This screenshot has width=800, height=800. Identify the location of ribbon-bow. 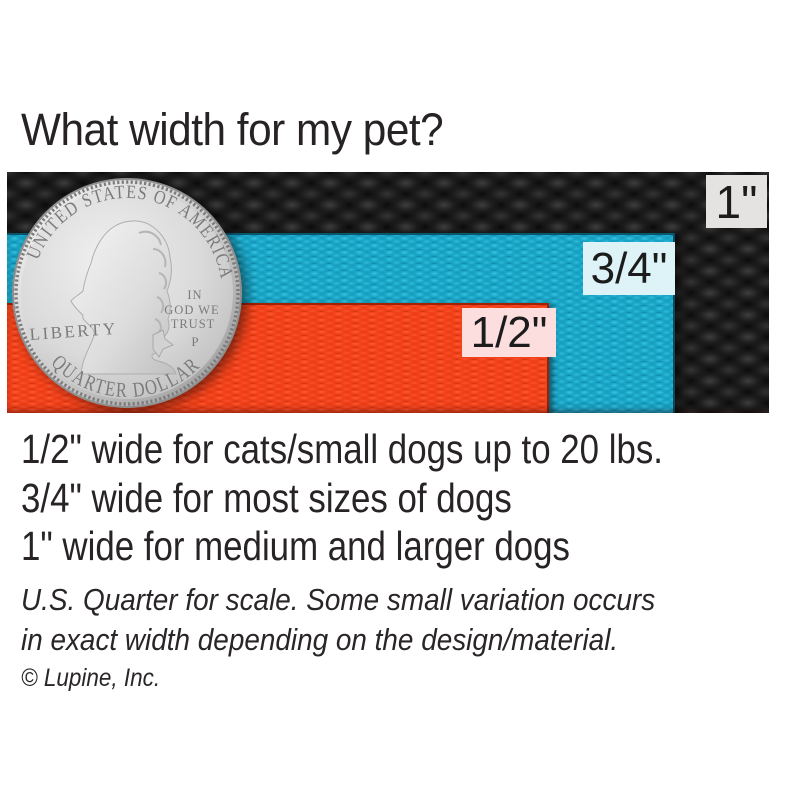
(163, 343).